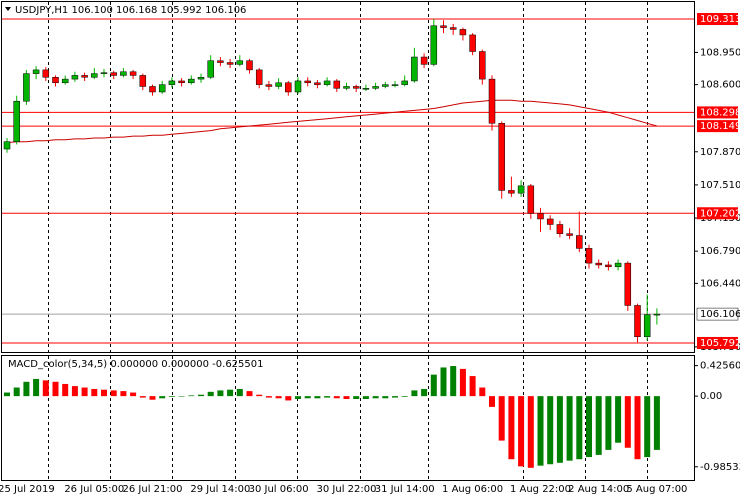  What do you see at coordinates (720, 283) in the screenshot?
I see `y-tick-label: 106.440` at bounding box center [720, 283].